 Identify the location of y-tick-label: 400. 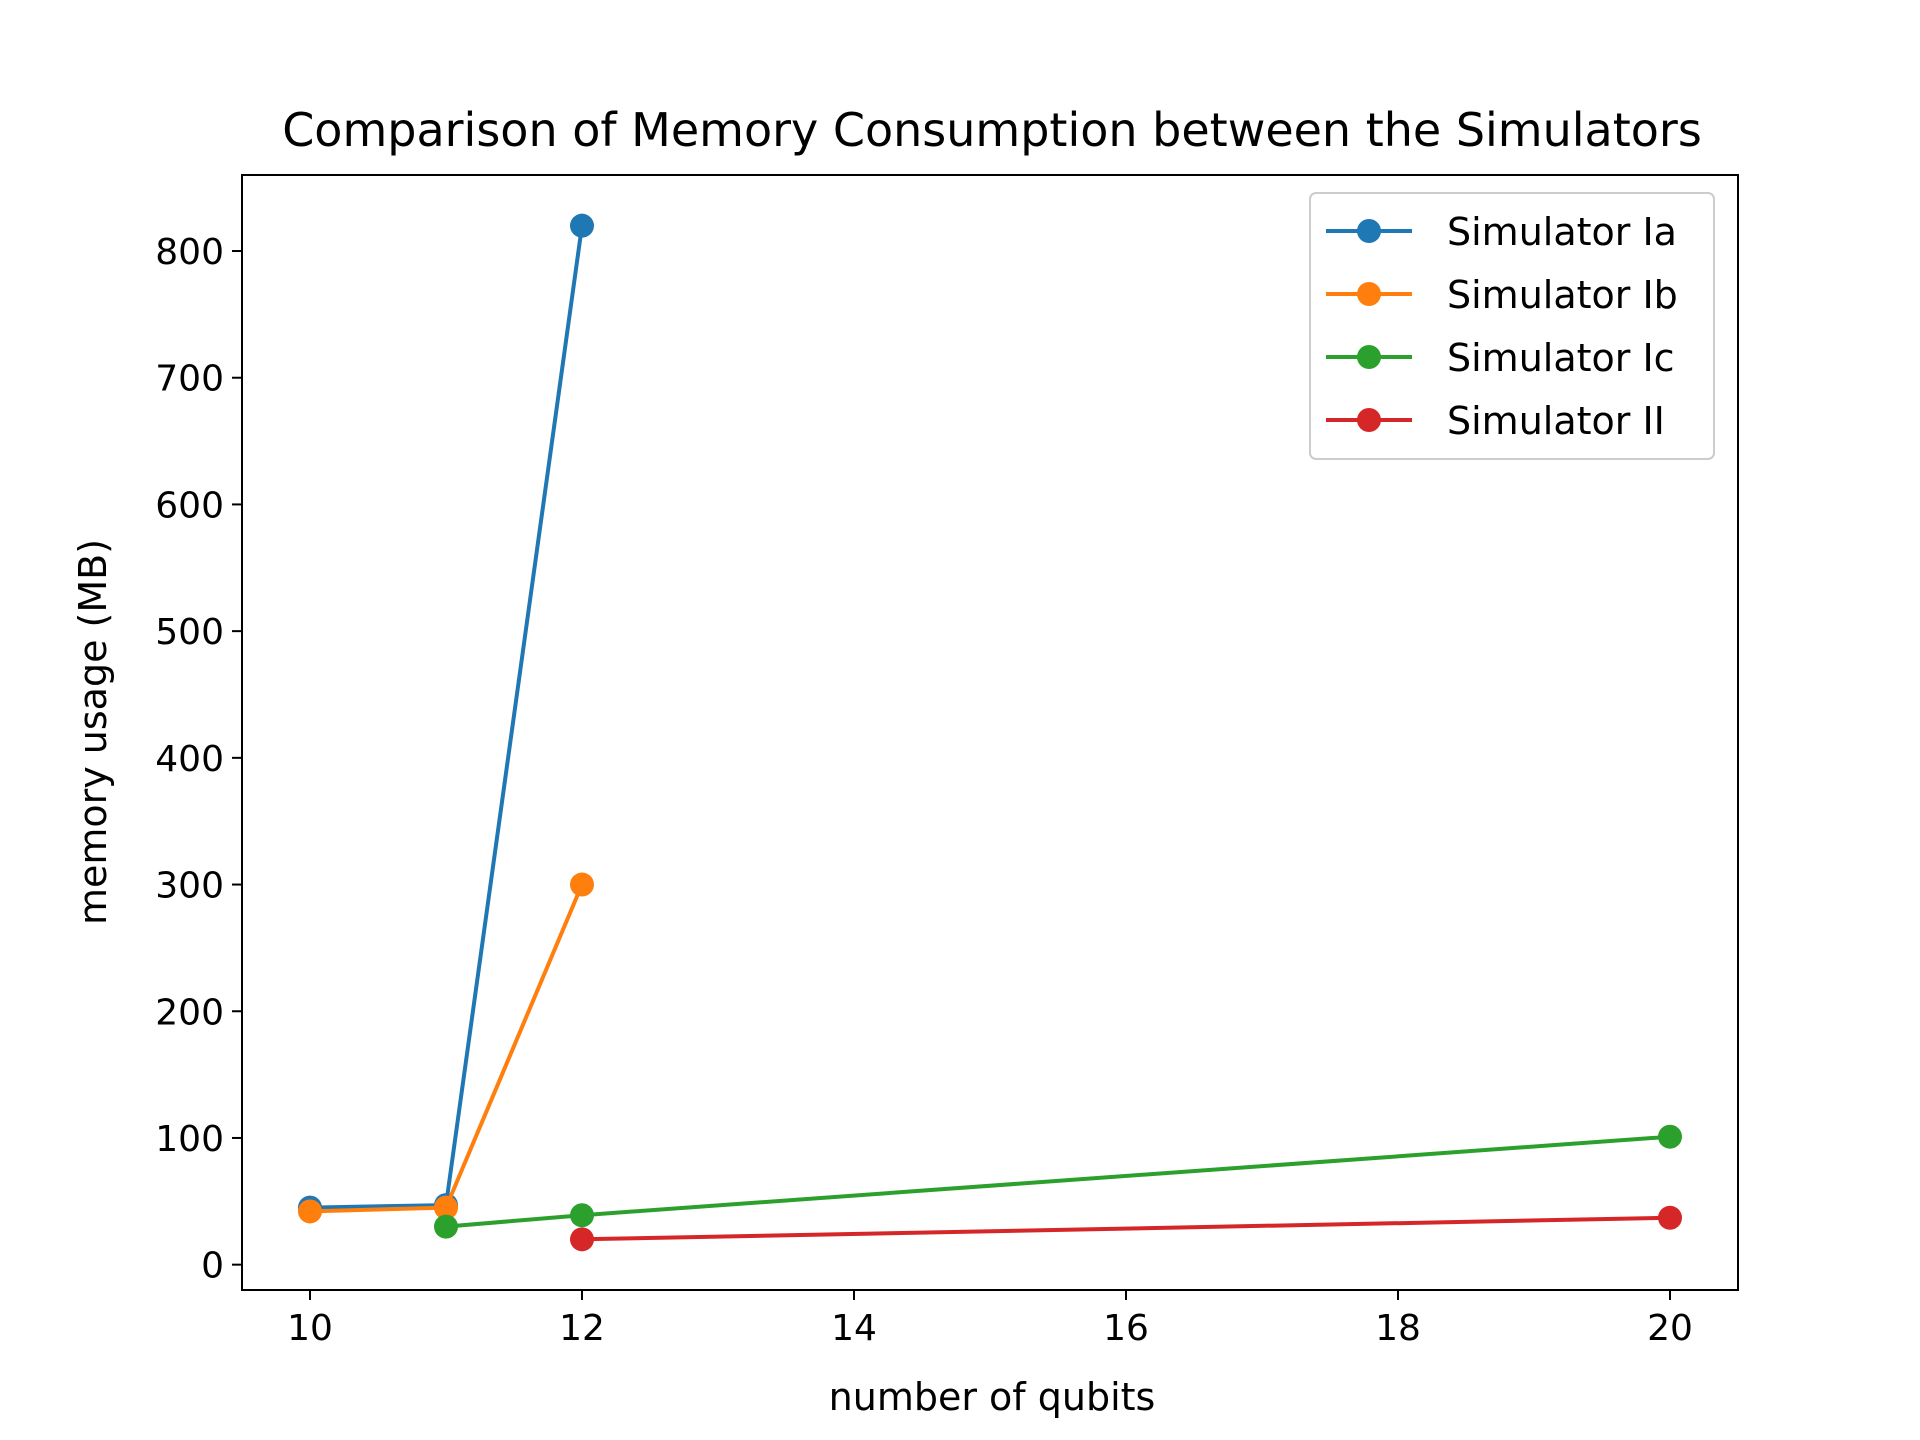
(189, 759).